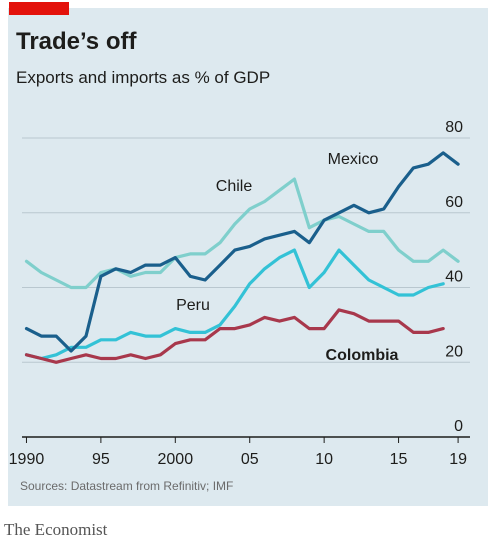 The height and width of the screenshot is (550, 504). What do you see at coordinates (454, 127) in the screenshot?
I see `y-tick-label: 80` at bounding box center [454, 127].